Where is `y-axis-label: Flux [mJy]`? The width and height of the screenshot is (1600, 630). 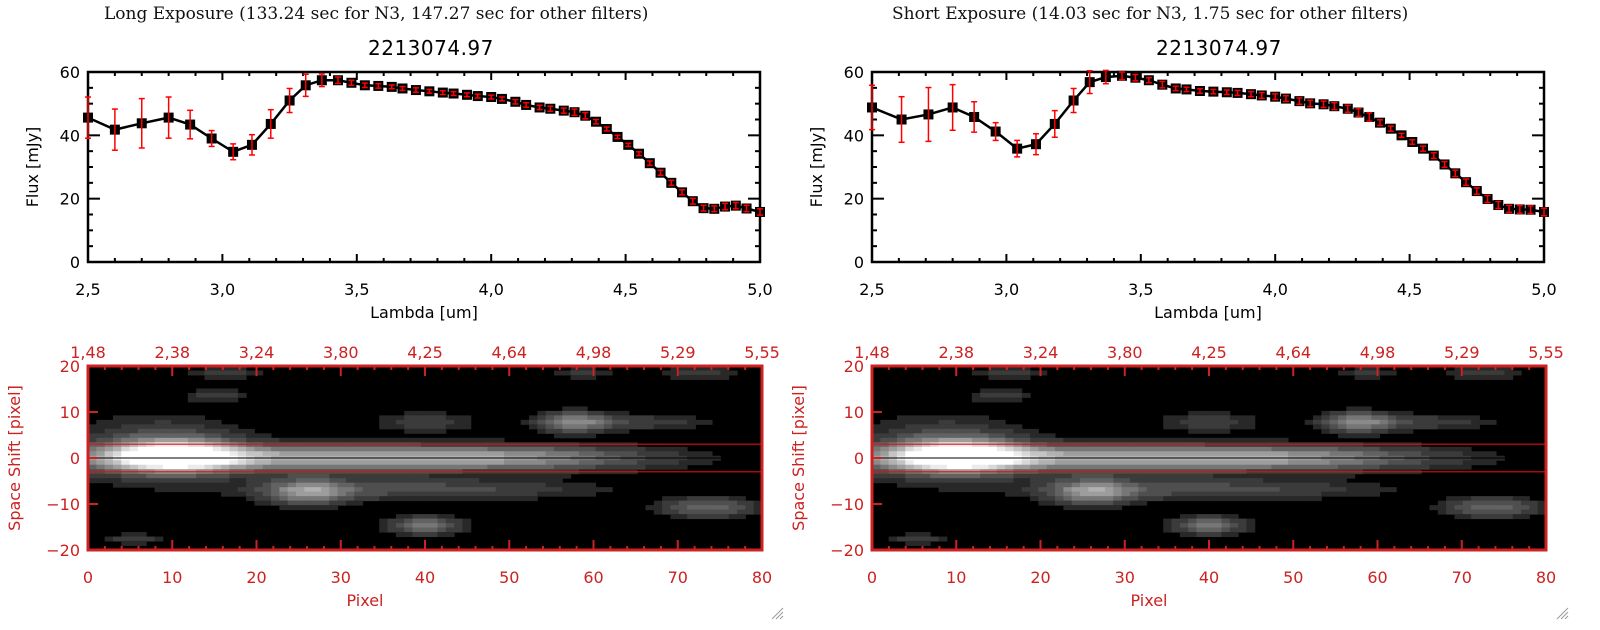
y-axis-label: Flux [mJy] is located at coordinates (32, 167).